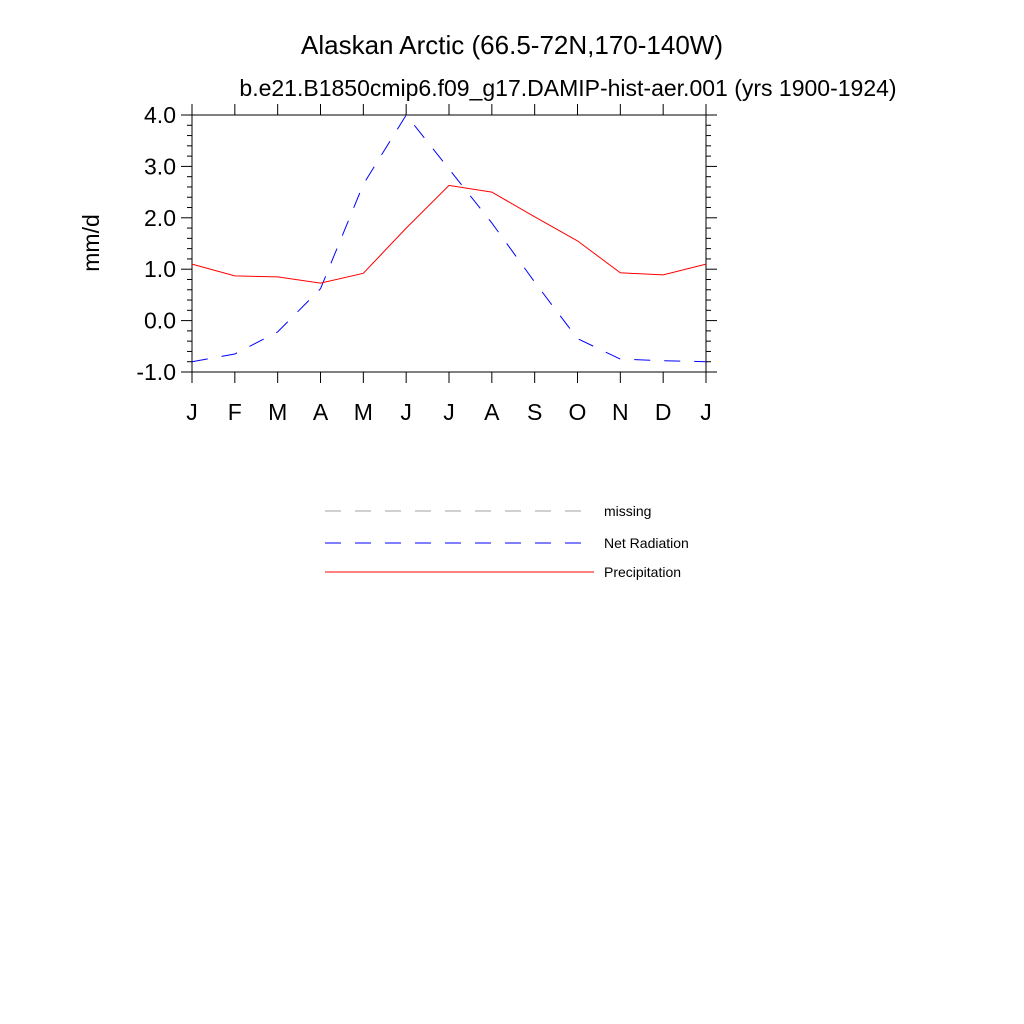 This screenshot has height=1024, width=1024. I want to click on legend-label: Precipitation, so click(642, 572).